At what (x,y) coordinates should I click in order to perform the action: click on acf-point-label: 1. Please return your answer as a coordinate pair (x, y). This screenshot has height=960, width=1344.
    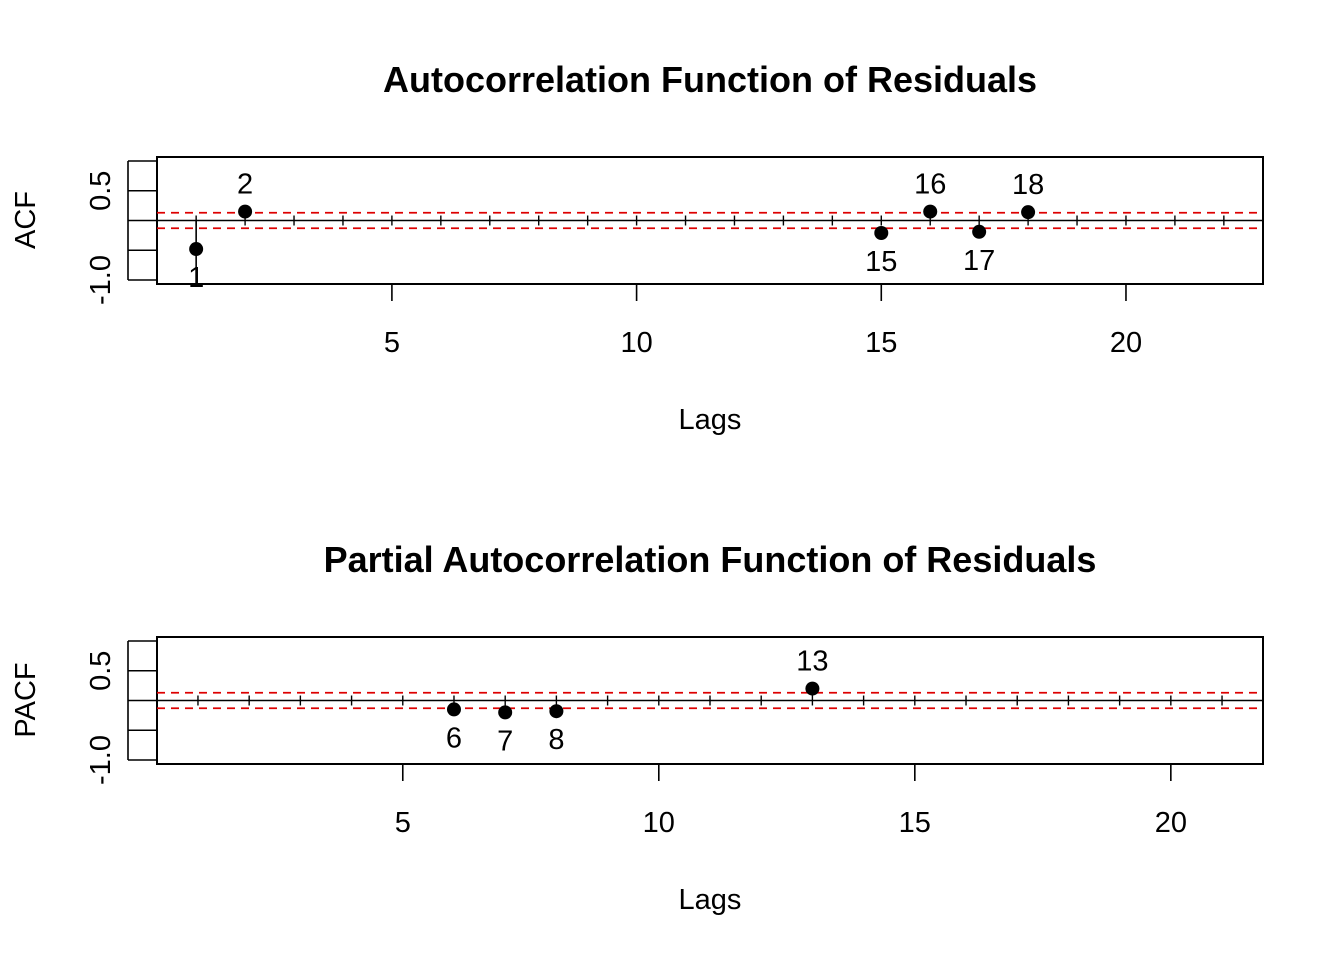
    Looking at the image, I should click on (196, 278).